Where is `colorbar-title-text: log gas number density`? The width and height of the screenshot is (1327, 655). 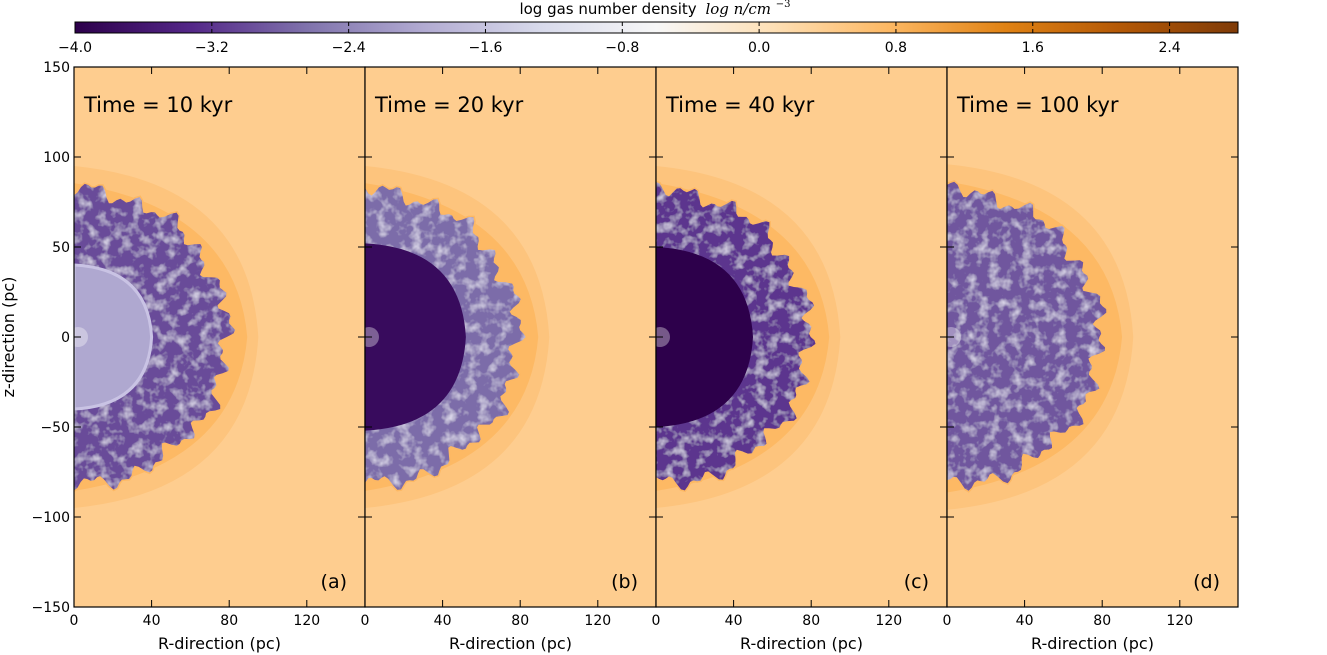 colorbar-title-text: log gas number density is located at coordinates (607, 9).